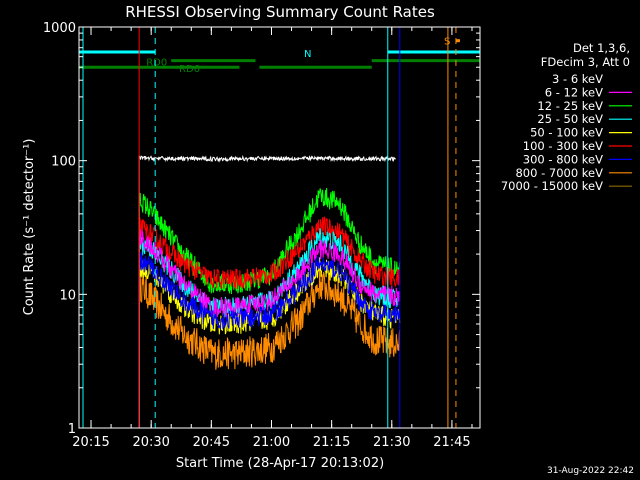  Describe the element at coordinates (447, 42) in the screenshot. I see `flag-label: S` at that location.